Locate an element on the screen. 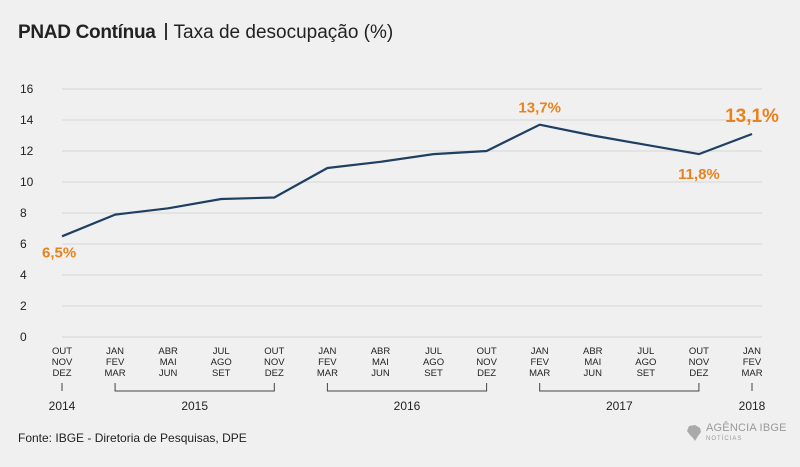  brazil-map-icon is located at coordinates (694, 432).